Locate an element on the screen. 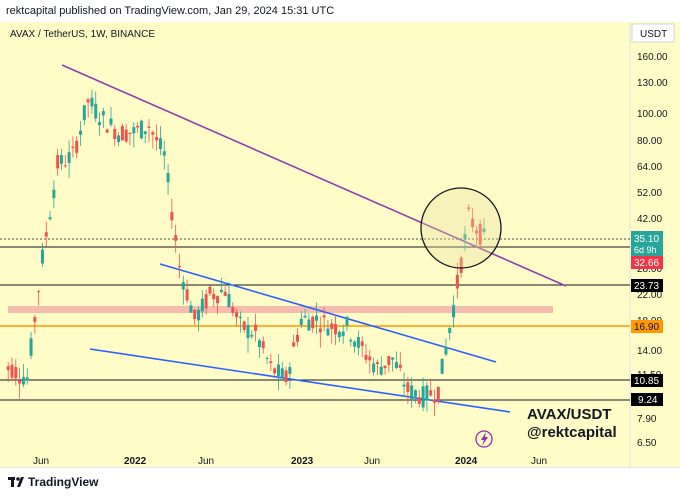 The height and width of the screenshot is (496, 680). watermark-handle: @rektcapital is located at coordinates (572, 432).